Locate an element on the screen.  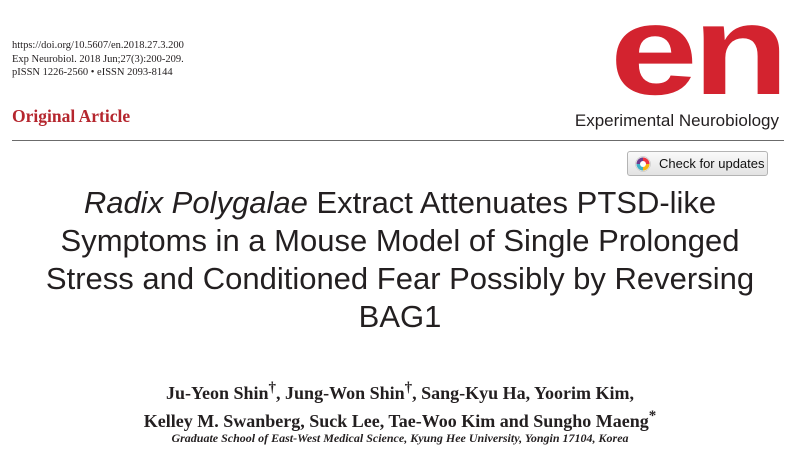
title-line-1: Extract Attenuates PTSD-like is located at coordinates (512, 202).